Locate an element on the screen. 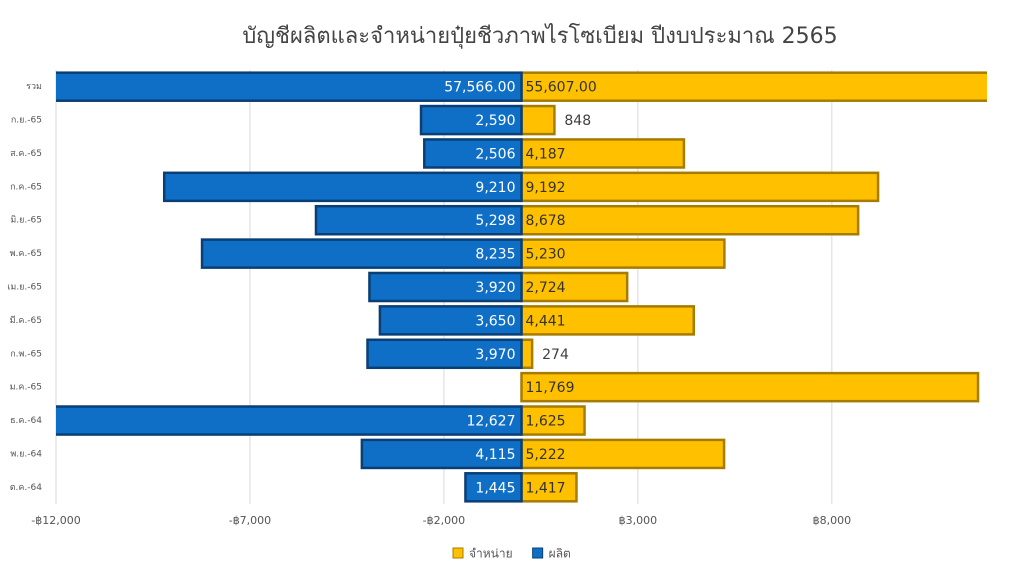 The height and width of the screenshot is (578, 1024). data-label: 4,441 is located at coordinates (546, 321).